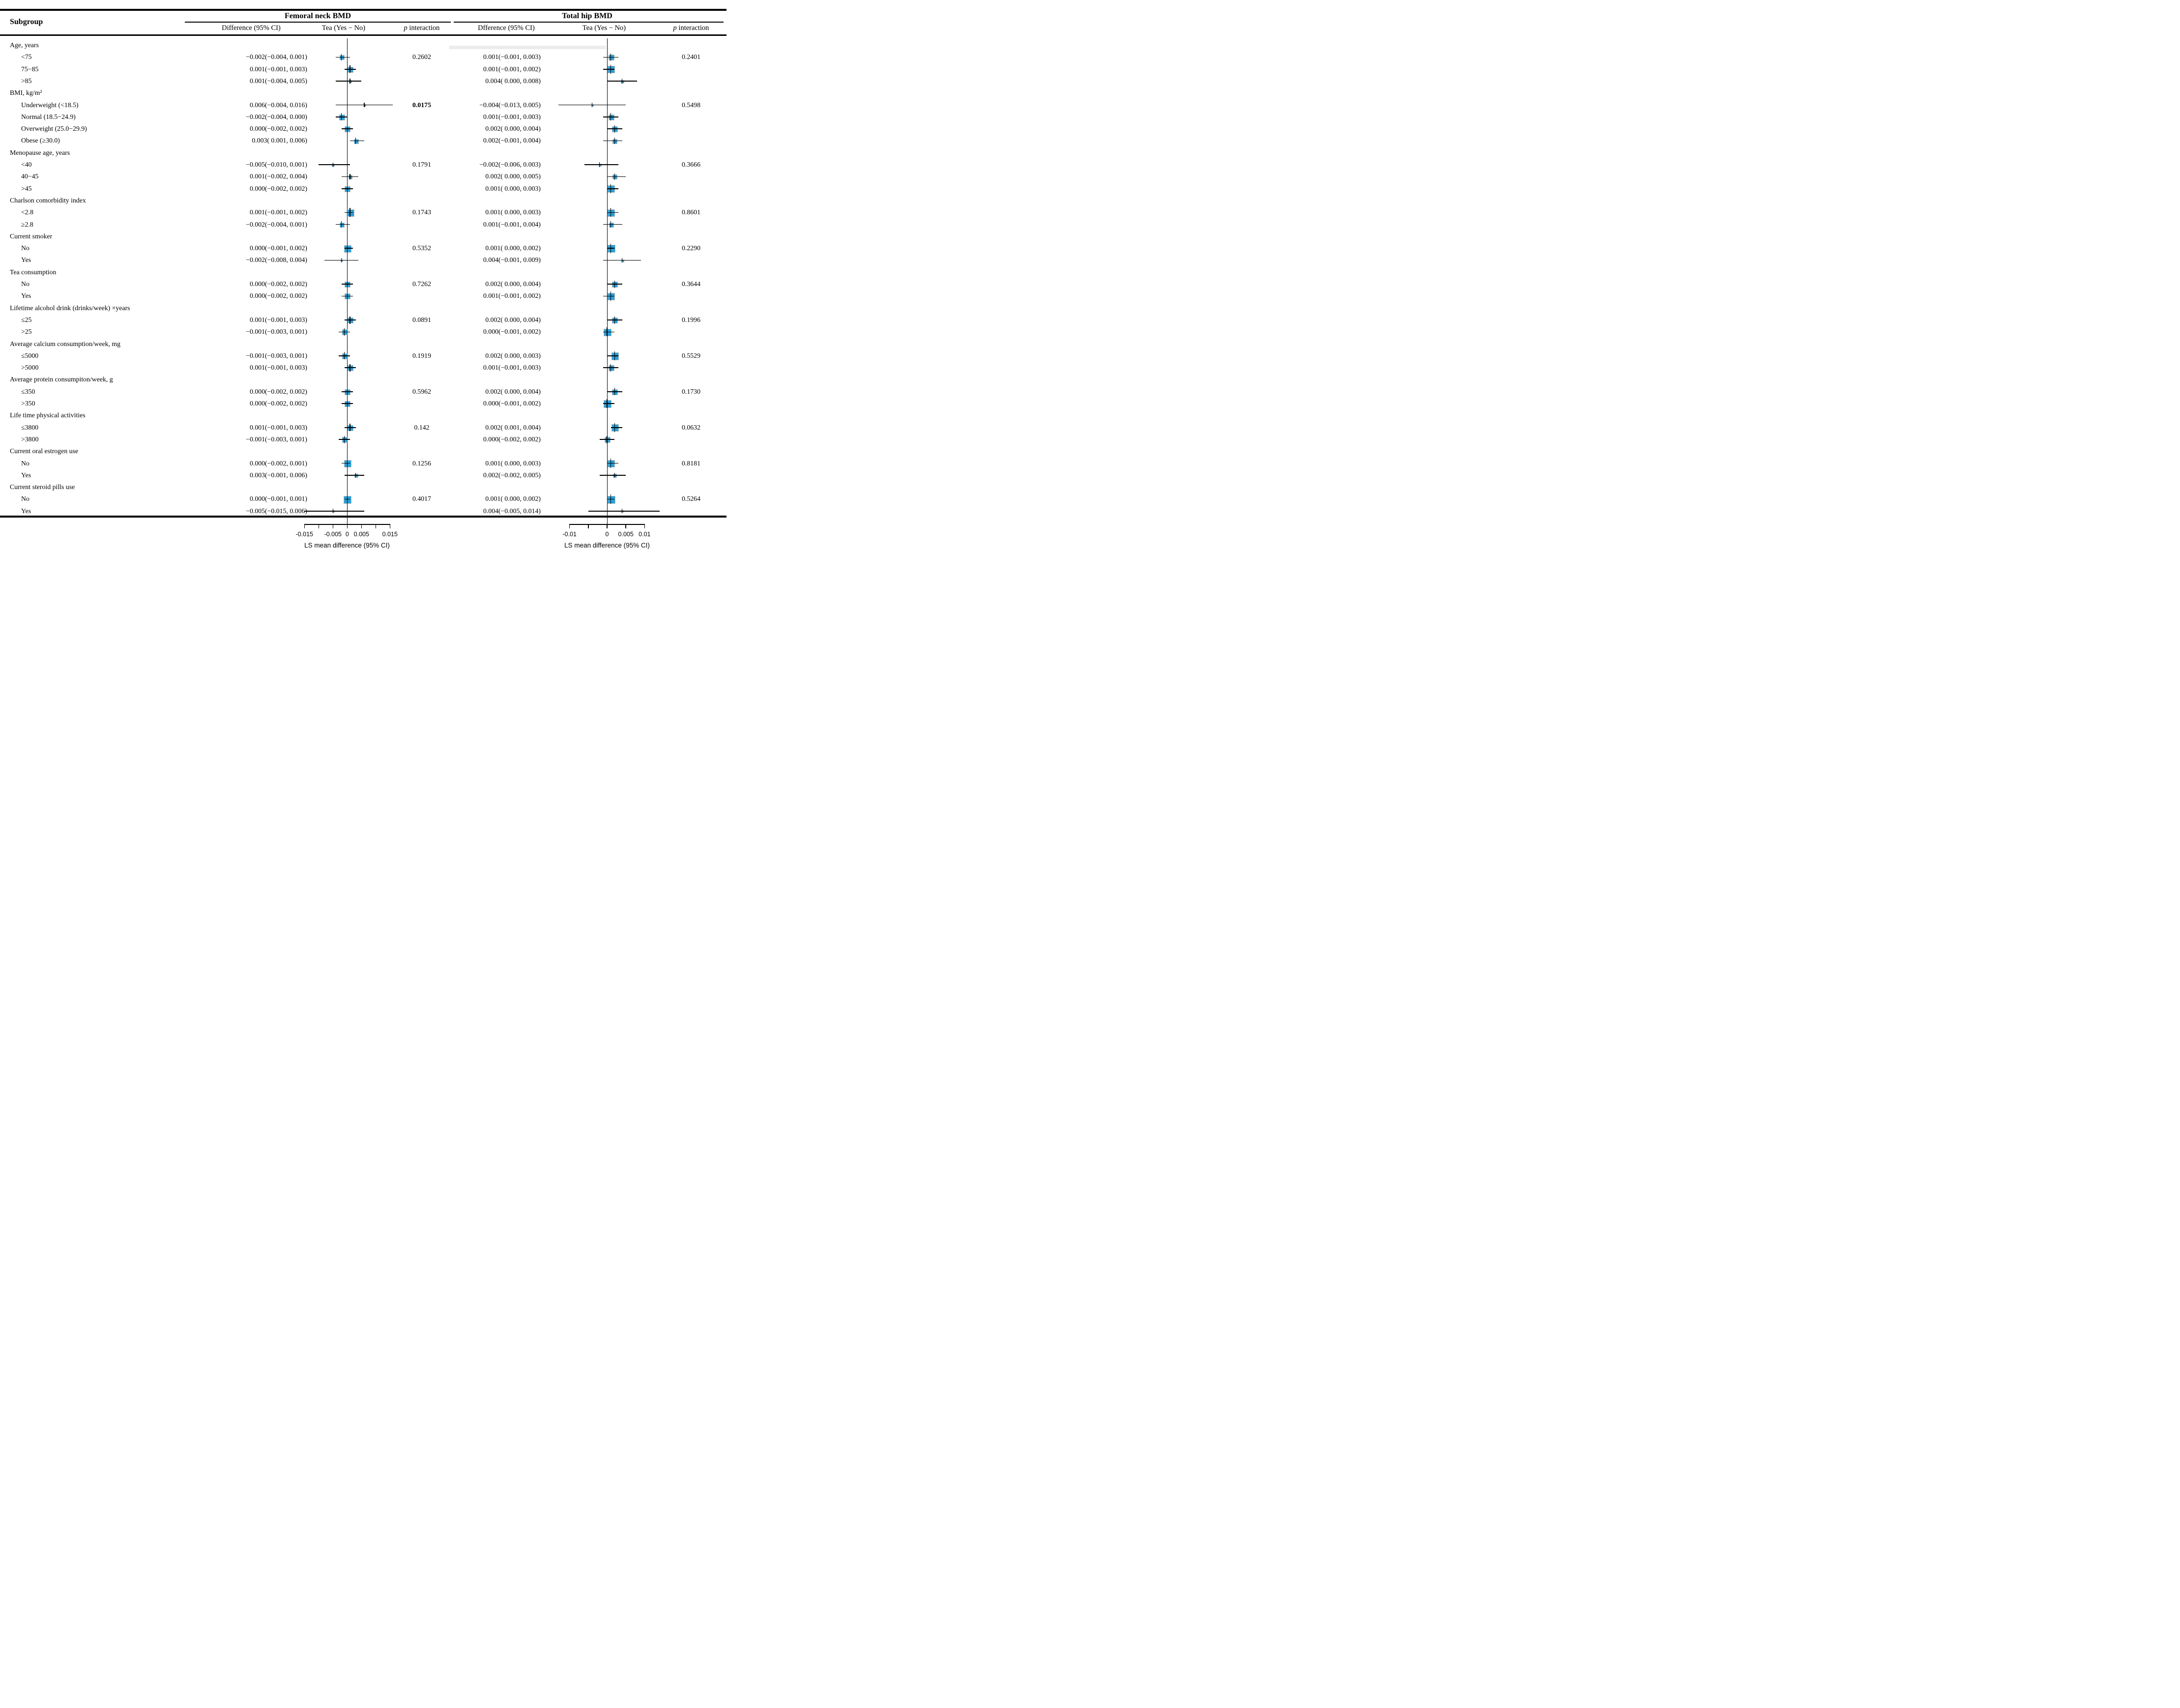  What do you see at coordinates (278, 105) in the screenshot?
I see `fn-estimate-text: 0.006(−0.004, 0.016)` at bounding box center [278, 105].